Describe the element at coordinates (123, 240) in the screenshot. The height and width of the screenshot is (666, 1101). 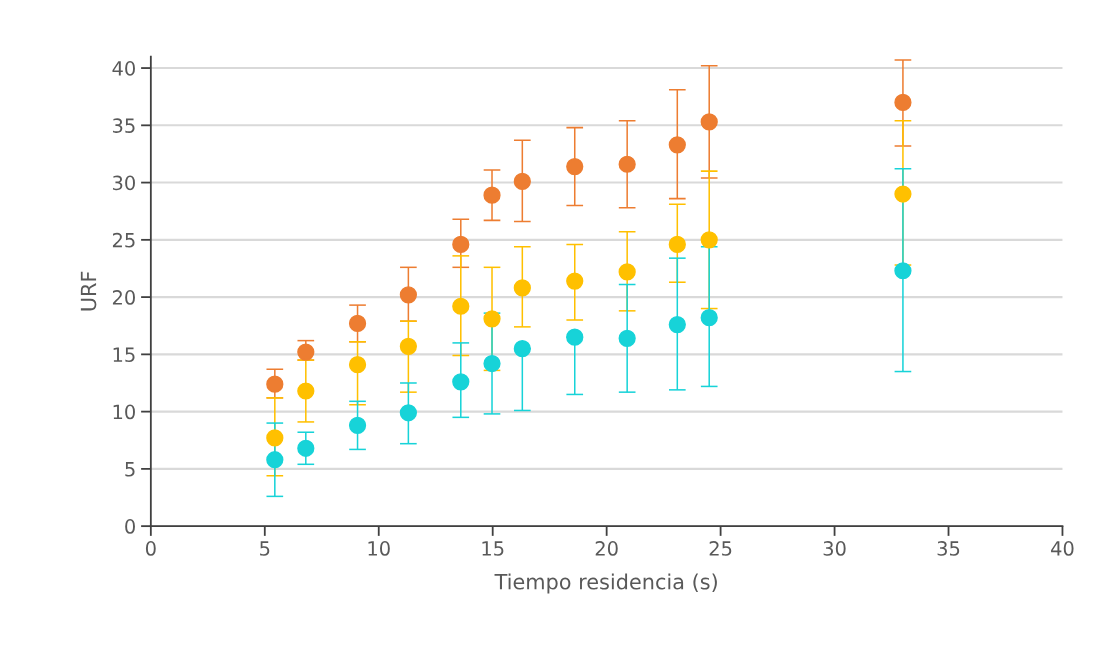
I see `y-tick-label: 25` at that location.